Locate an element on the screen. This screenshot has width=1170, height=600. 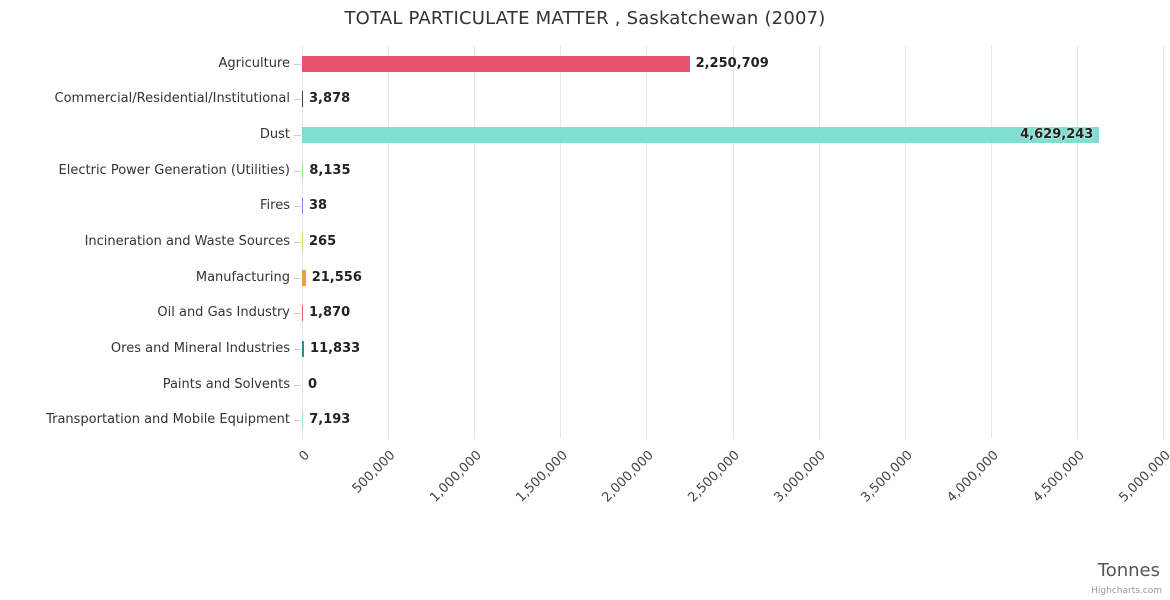
value-label: 2,250,709 is located at coordinates (732, 63).